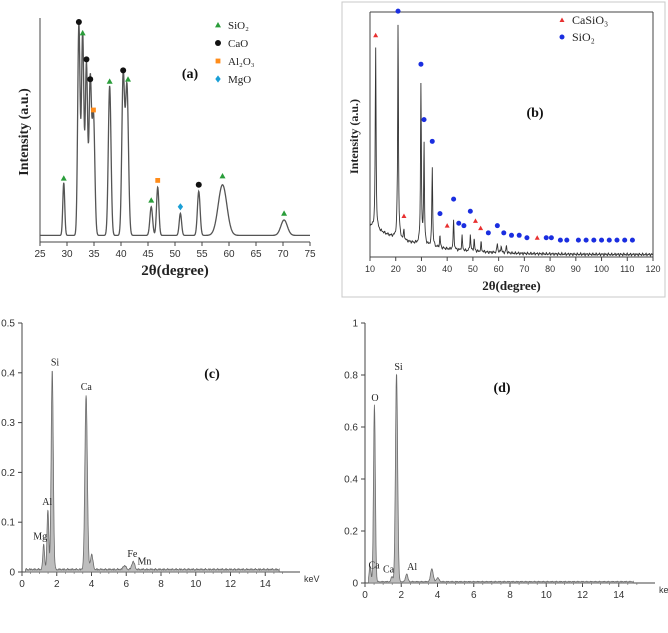 The width and height of the screenshot is (668, 633). What do you see at coordinates (55, 362) in the screenshot?
I see `element-label: Si` at bounding box center [55, 362].